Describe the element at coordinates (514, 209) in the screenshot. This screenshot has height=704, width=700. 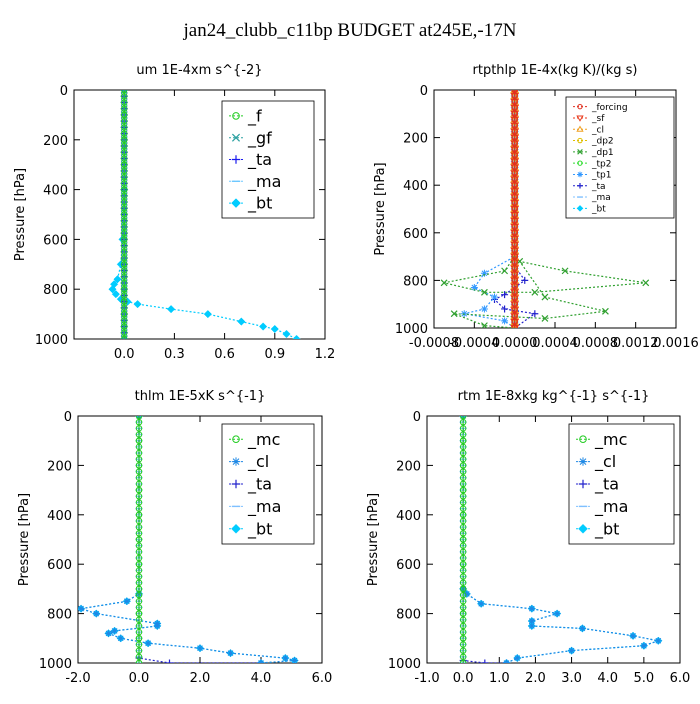
I see `series-forcing` at that location.